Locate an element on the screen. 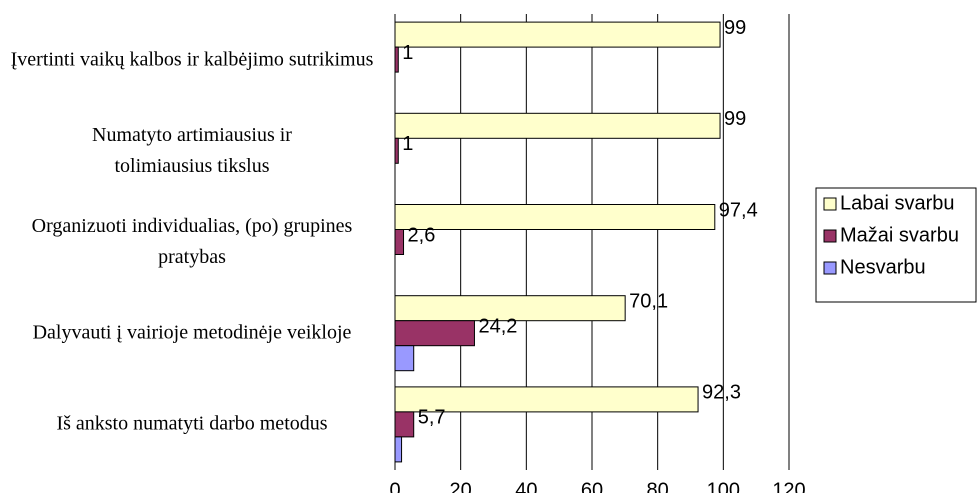 Image resolution: width=977 pixels, height=493 pixels. legend-label: Mažai svarbu is located at coordinates (899, 235).